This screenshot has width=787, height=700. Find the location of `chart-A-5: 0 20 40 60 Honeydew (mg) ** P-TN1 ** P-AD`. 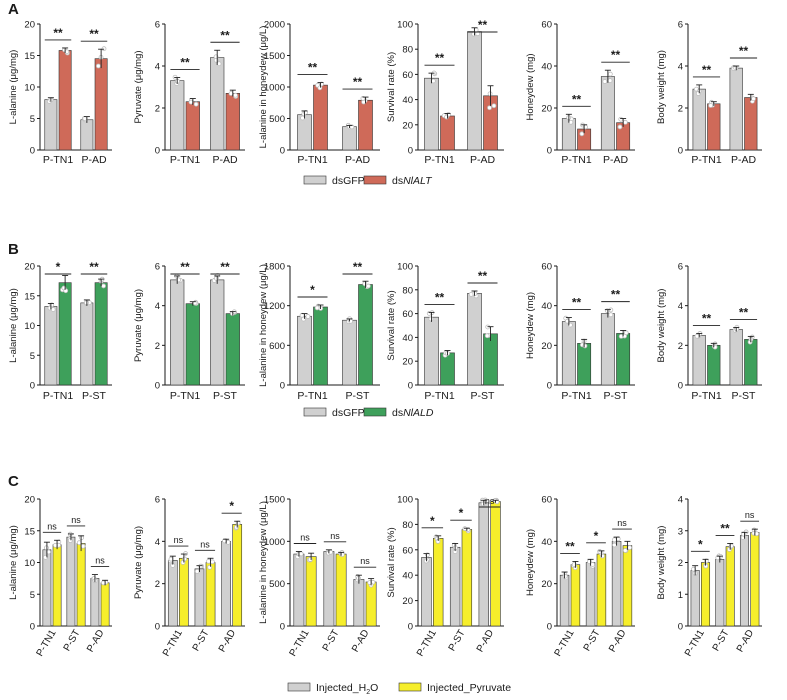

chart-A-5: 0 20 40 60 Honeydew (mg) ** P-TN1 ** P-AD is located at coordinates (580, 93).